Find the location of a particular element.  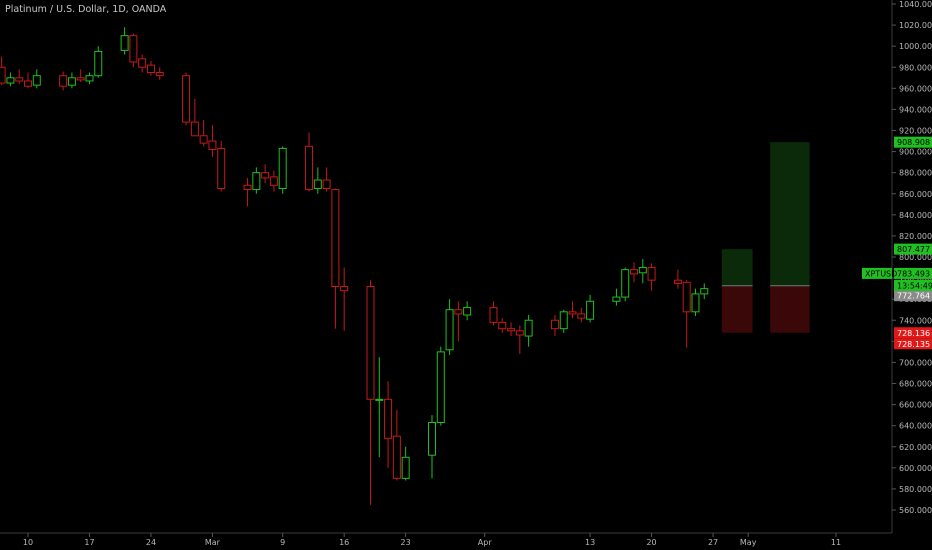

x-tick-label: 9 is located at coordinates (282, 542).